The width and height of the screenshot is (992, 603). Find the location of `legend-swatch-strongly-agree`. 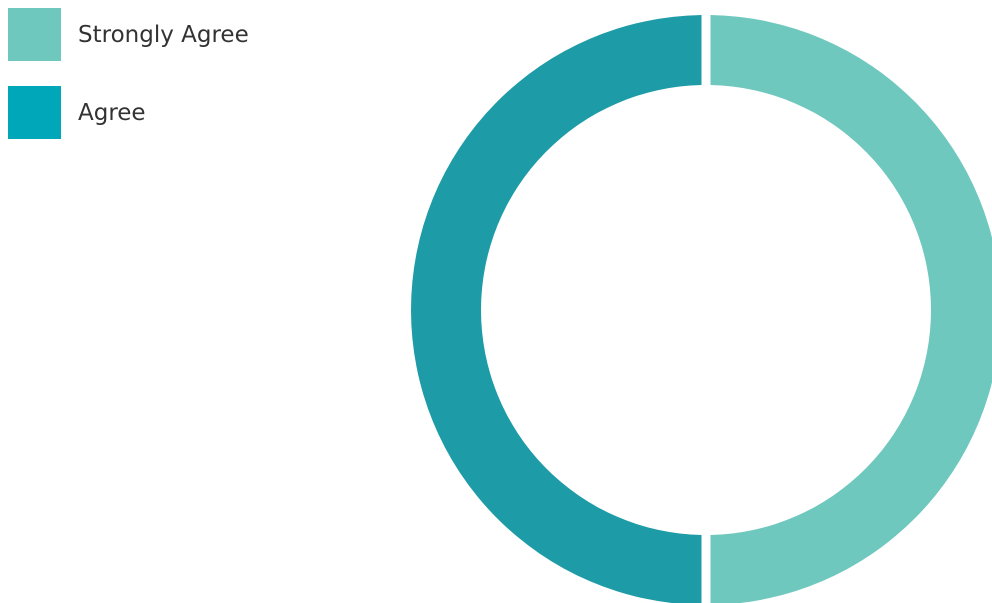

legend-swatch-strongly-agree is located at coordinates (34, 34).